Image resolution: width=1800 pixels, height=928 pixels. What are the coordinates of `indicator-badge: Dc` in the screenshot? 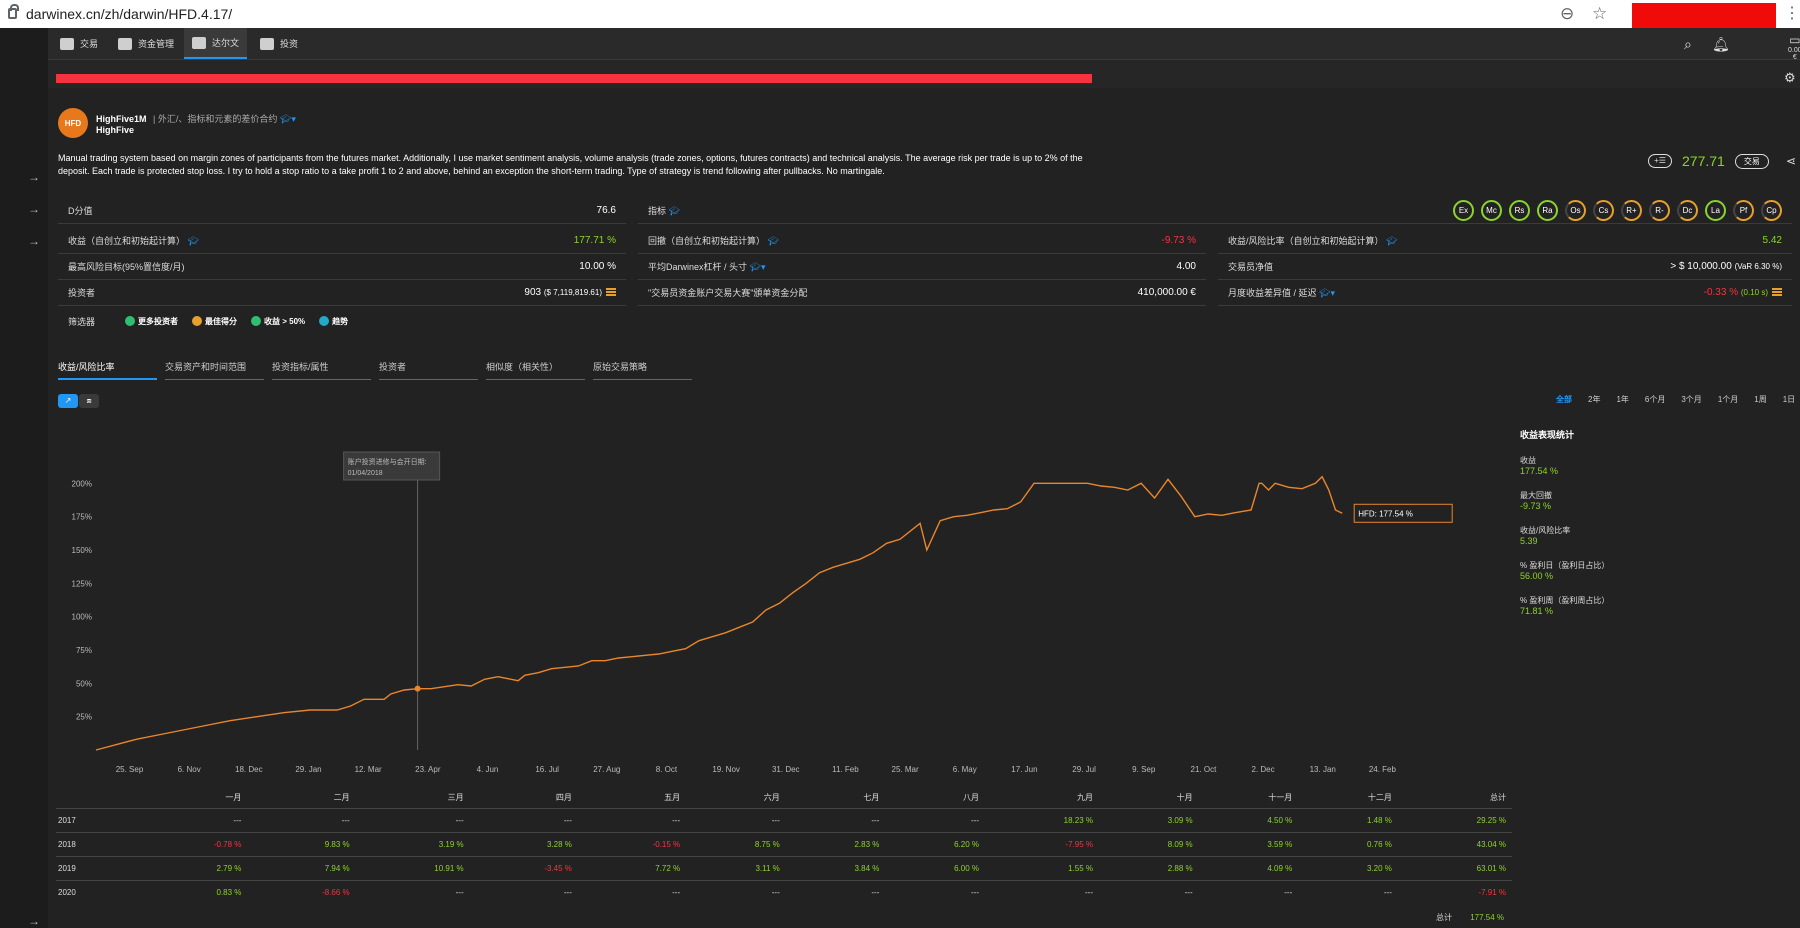 It's located at (1687, 210).